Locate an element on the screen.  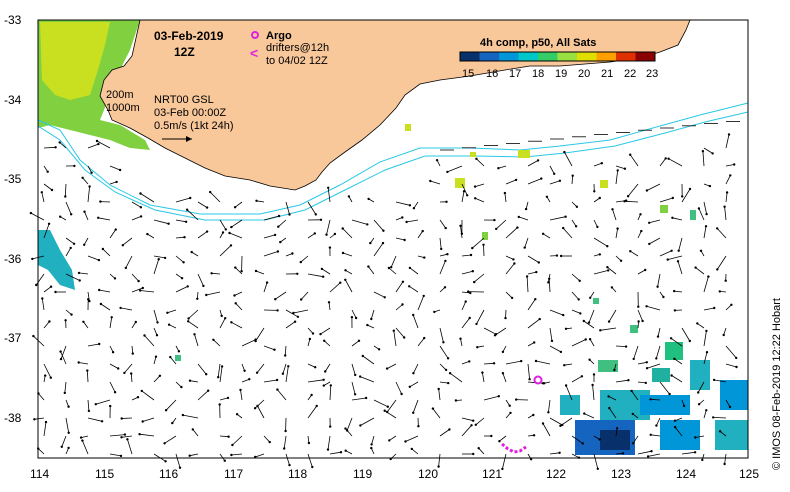
drifters-legend-line1: drifters@12h is located at coordinates (297, 48).